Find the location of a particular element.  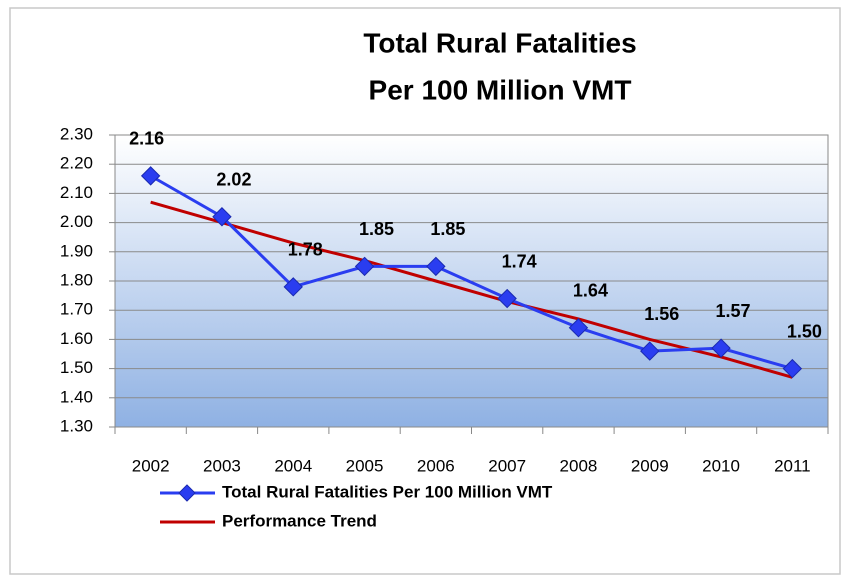

data-label: 1.57 is located at coordinates (733, 311).